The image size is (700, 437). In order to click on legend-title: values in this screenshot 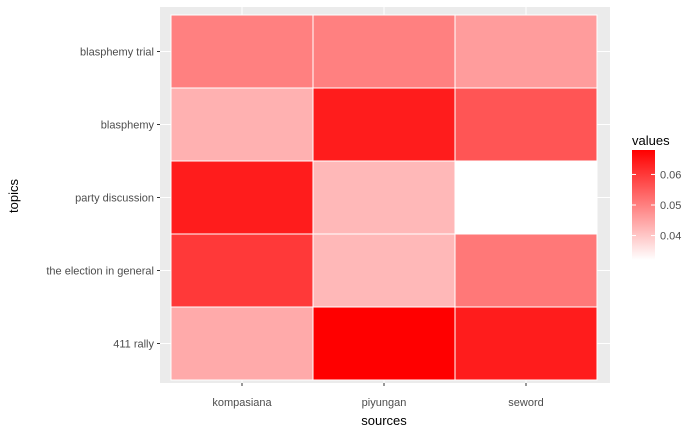, I will do `click(651, 140)`.